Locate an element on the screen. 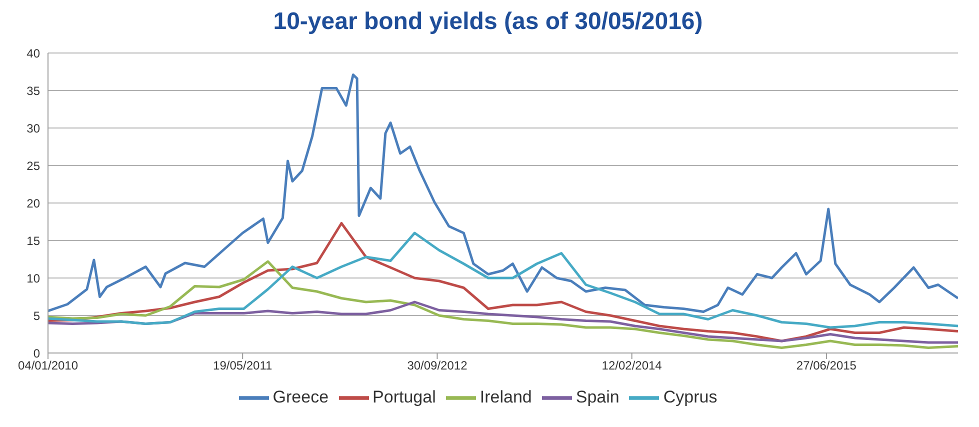 Image resolution: width=979 pixels, height=427 pixels. y-tick-label: 40 is located at coordinates (33, 53).